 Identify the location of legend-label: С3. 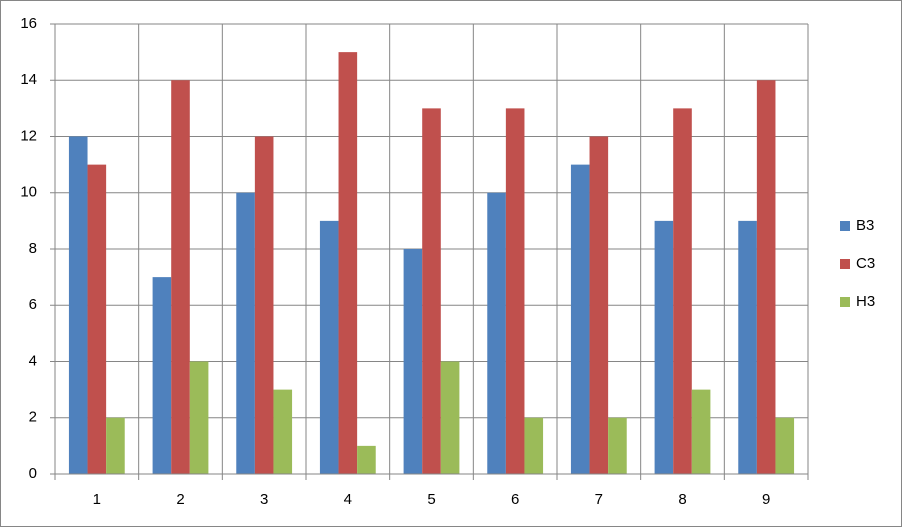
(865, 263).